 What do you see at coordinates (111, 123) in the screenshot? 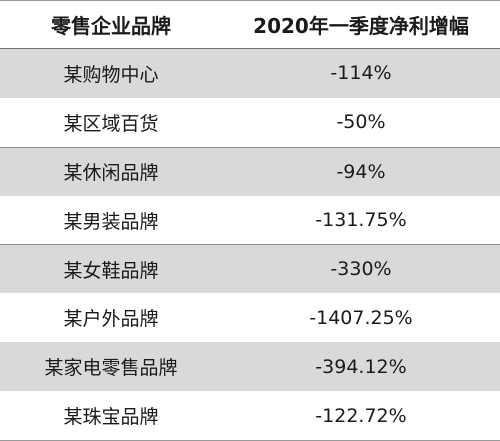
I see `brand-cell: 某区域百货` at bounding box center [111, 123].